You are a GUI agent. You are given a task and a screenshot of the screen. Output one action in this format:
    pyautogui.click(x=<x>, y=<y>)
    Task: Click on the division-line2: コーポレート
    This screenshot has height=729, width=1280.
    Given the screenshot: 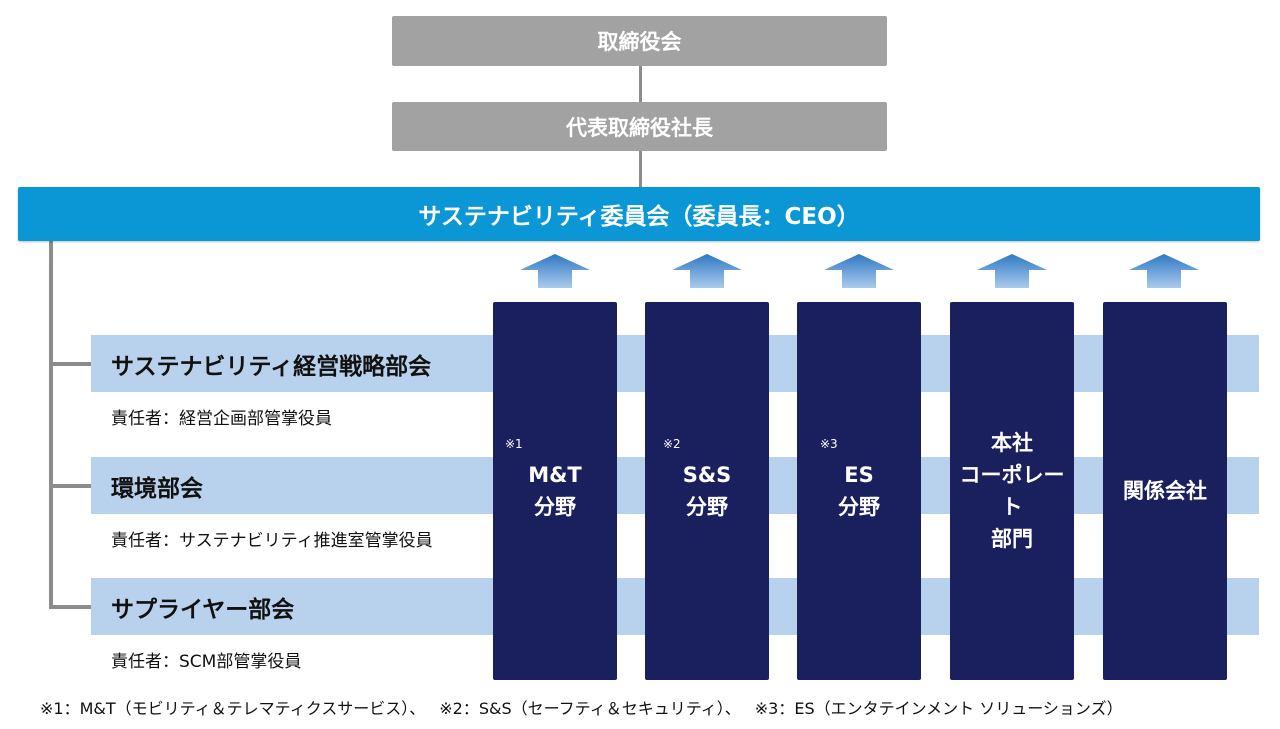 What is the action you would take?
    pyautogui.click(x=1012, y=491)
    